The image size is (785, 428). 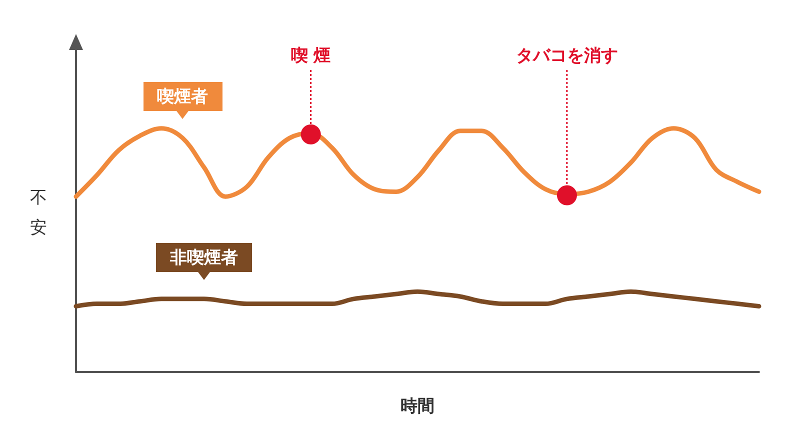 I want to click on y-axis-title: 不安, so click(x=38, y=213).